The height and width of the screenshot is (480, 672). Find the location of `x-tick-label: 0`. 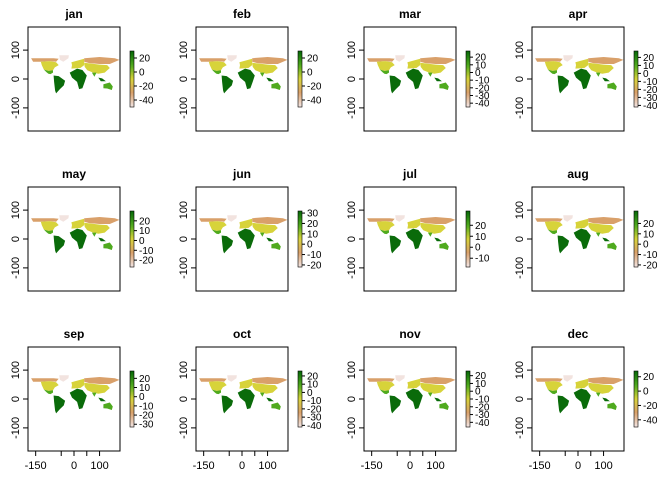

x-tick-label: 0 is located at coordinates (242, 466).